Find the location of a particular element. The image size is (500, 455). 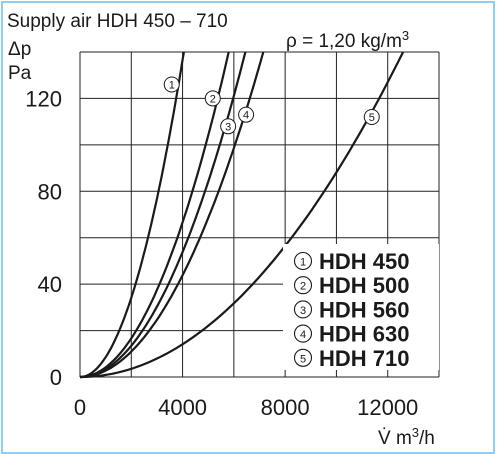

legend-label-2: HDH 500 is located at coordinates (364, 285).